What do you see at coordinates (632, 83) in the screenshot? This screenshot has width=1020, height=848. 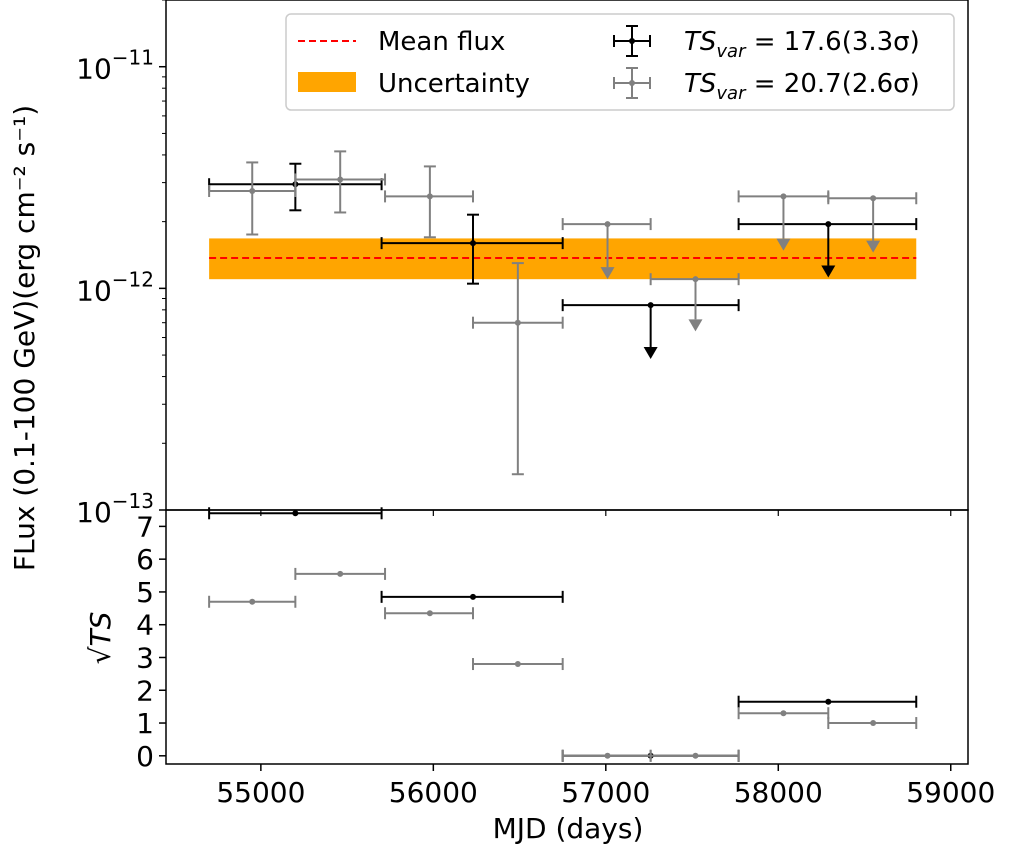 I see `legend-series2-swatch` at bounding box center [632, 83].